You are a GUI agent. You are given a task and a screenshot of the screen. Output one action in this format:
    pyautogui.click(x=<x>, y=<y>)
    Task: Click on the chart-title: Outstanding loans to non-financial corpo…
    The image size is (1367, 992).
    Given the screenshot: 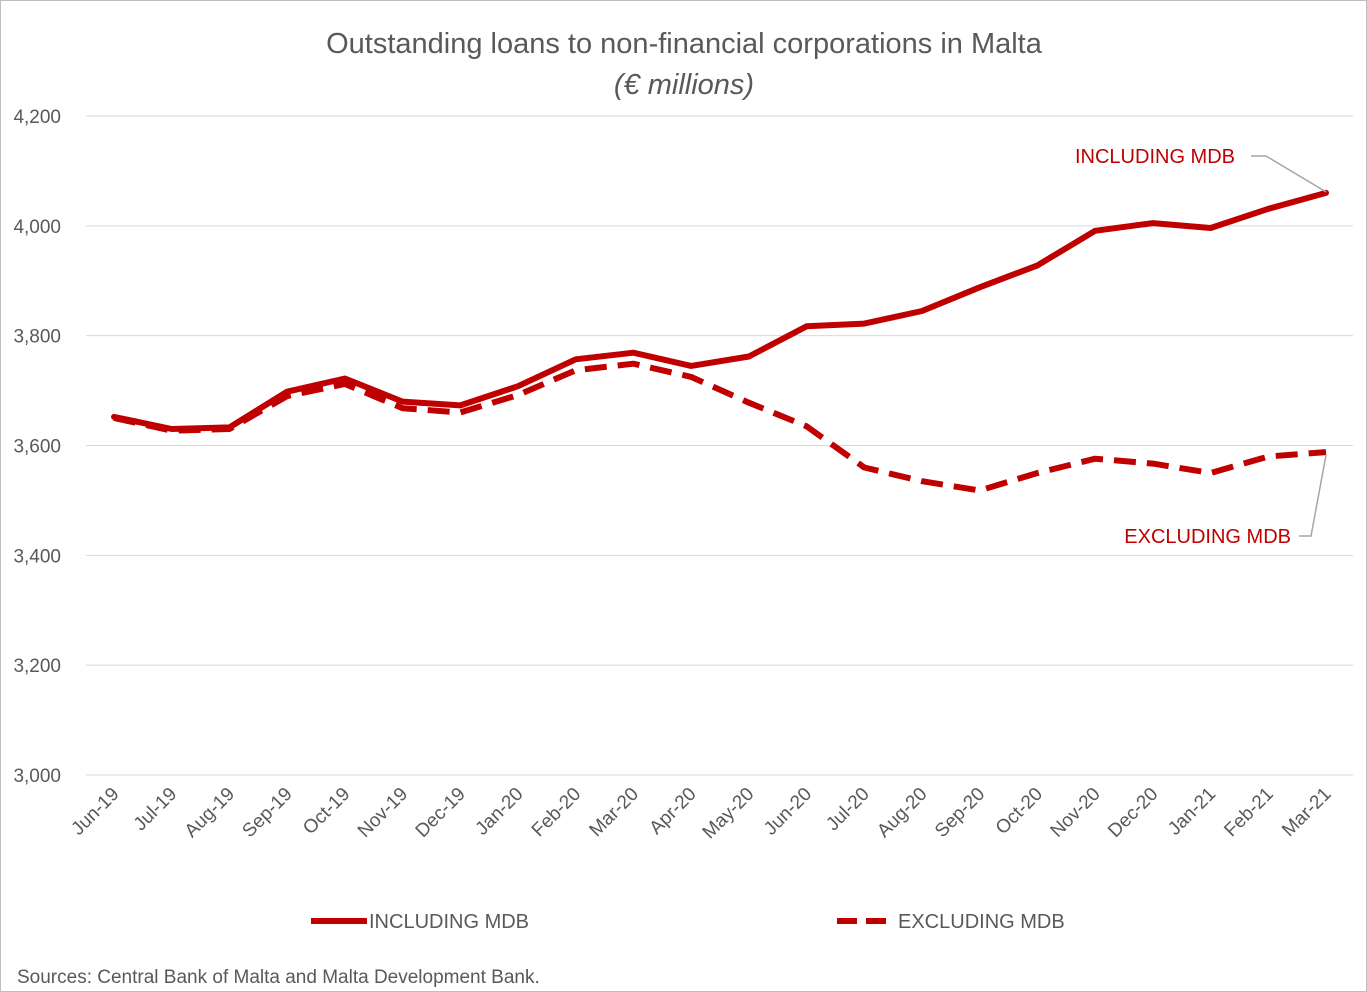 What is the action you would take?
    pyautogui.click(x=684, y=44)
    